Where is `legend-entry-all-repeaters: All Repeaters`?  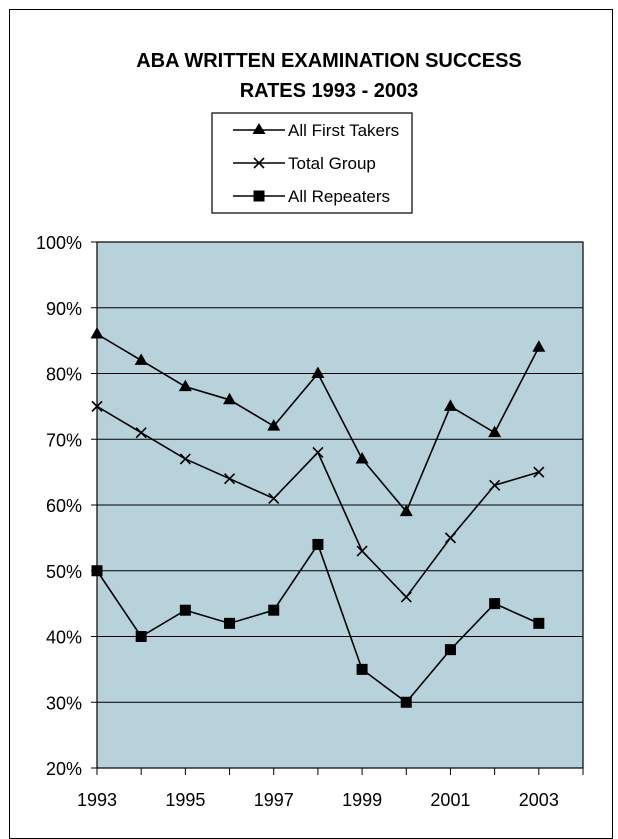 legend-entry-all-repeaters: All Repeaters is located at coordinates (311, 196).